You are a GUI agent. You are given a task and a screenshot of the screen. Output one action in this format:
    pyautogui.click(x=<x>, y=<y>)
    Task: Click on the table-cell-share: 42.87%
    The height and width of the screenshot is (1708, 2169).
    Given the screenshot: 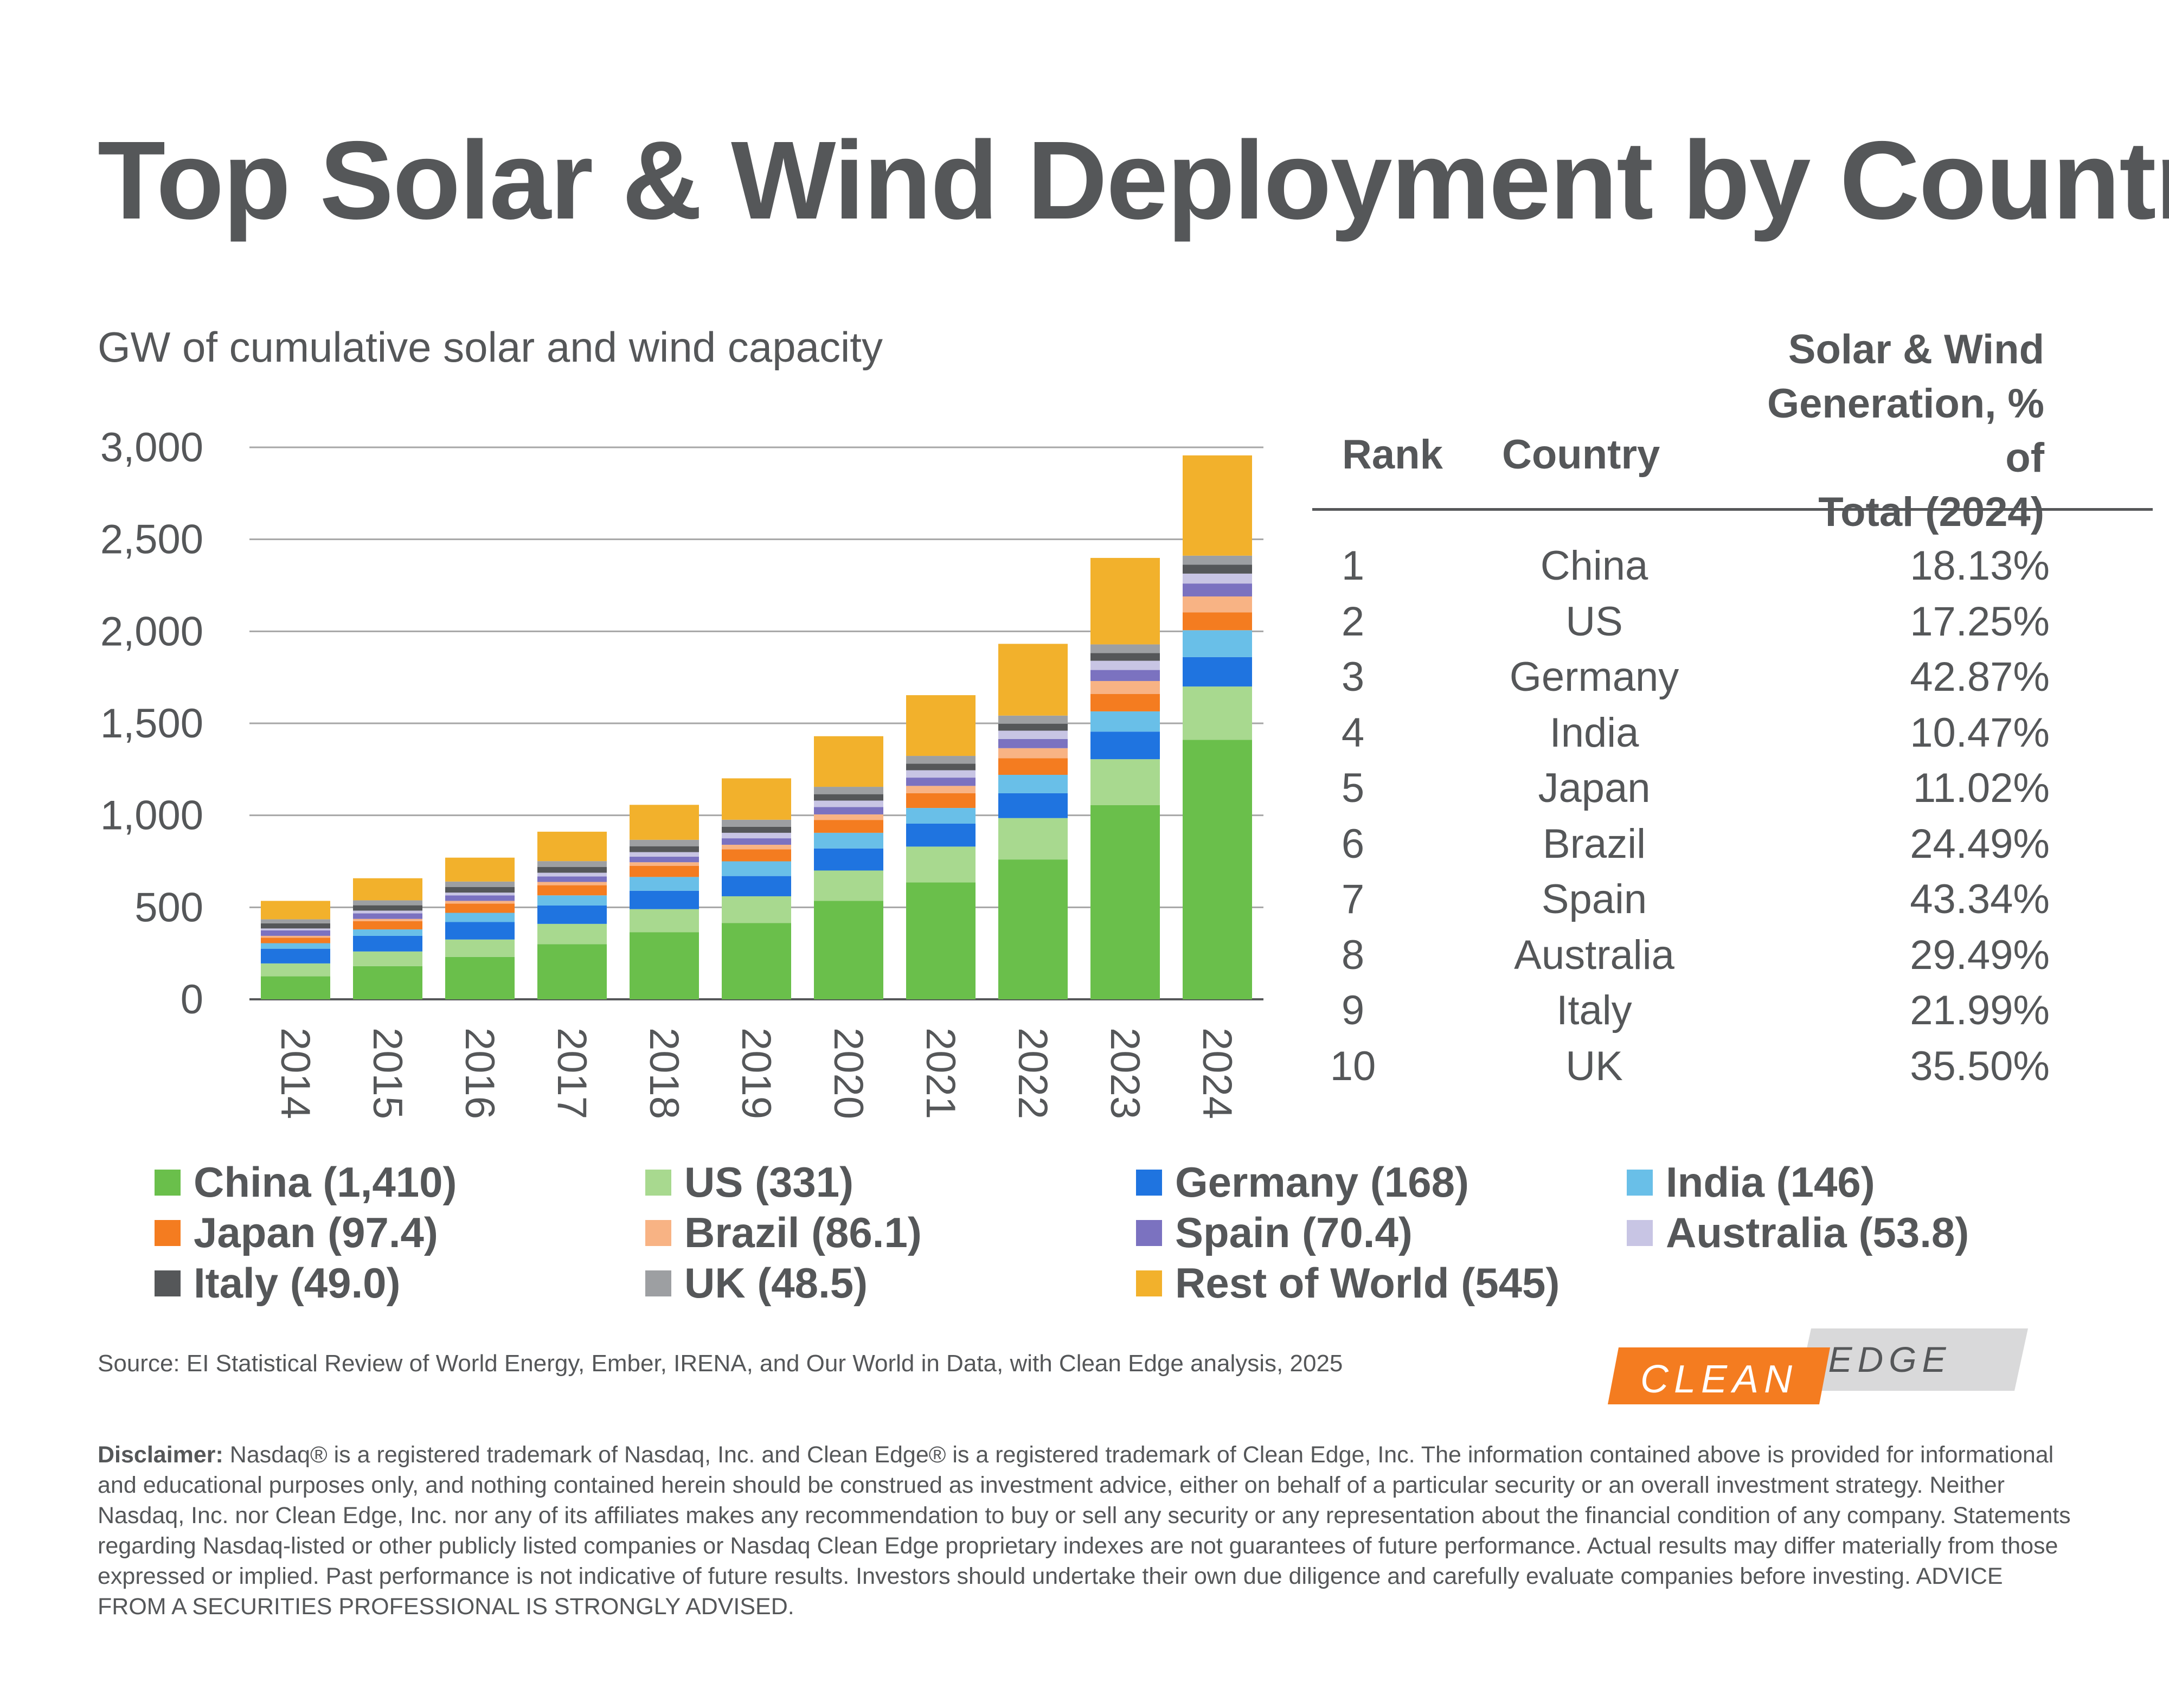 What is the action you would take?
    pyautogui.click(x=1980, y=677)
    